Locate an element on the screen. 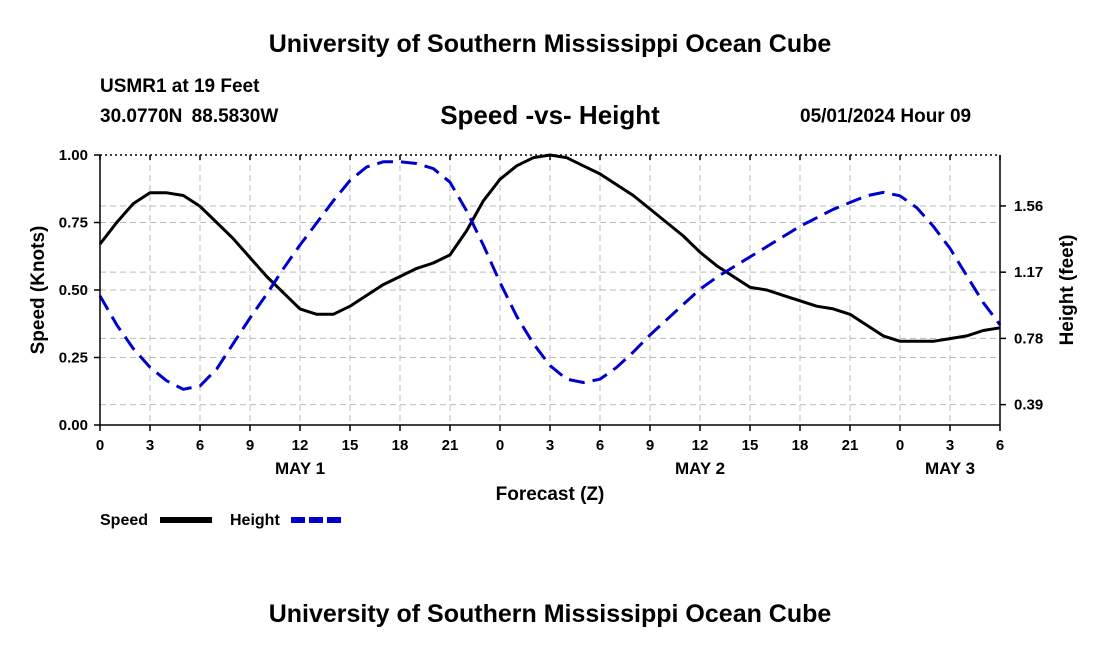 Image resolution: width=1100 pixels, height=650 pixels. y-tick-label-right: 0.78 is located at coordinates (1028, 338).